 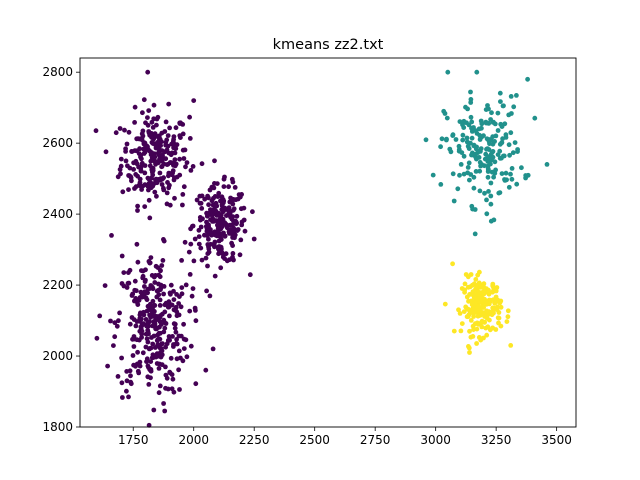 I want to click on x-tick-label: 2250, so click(x=254, y=440).